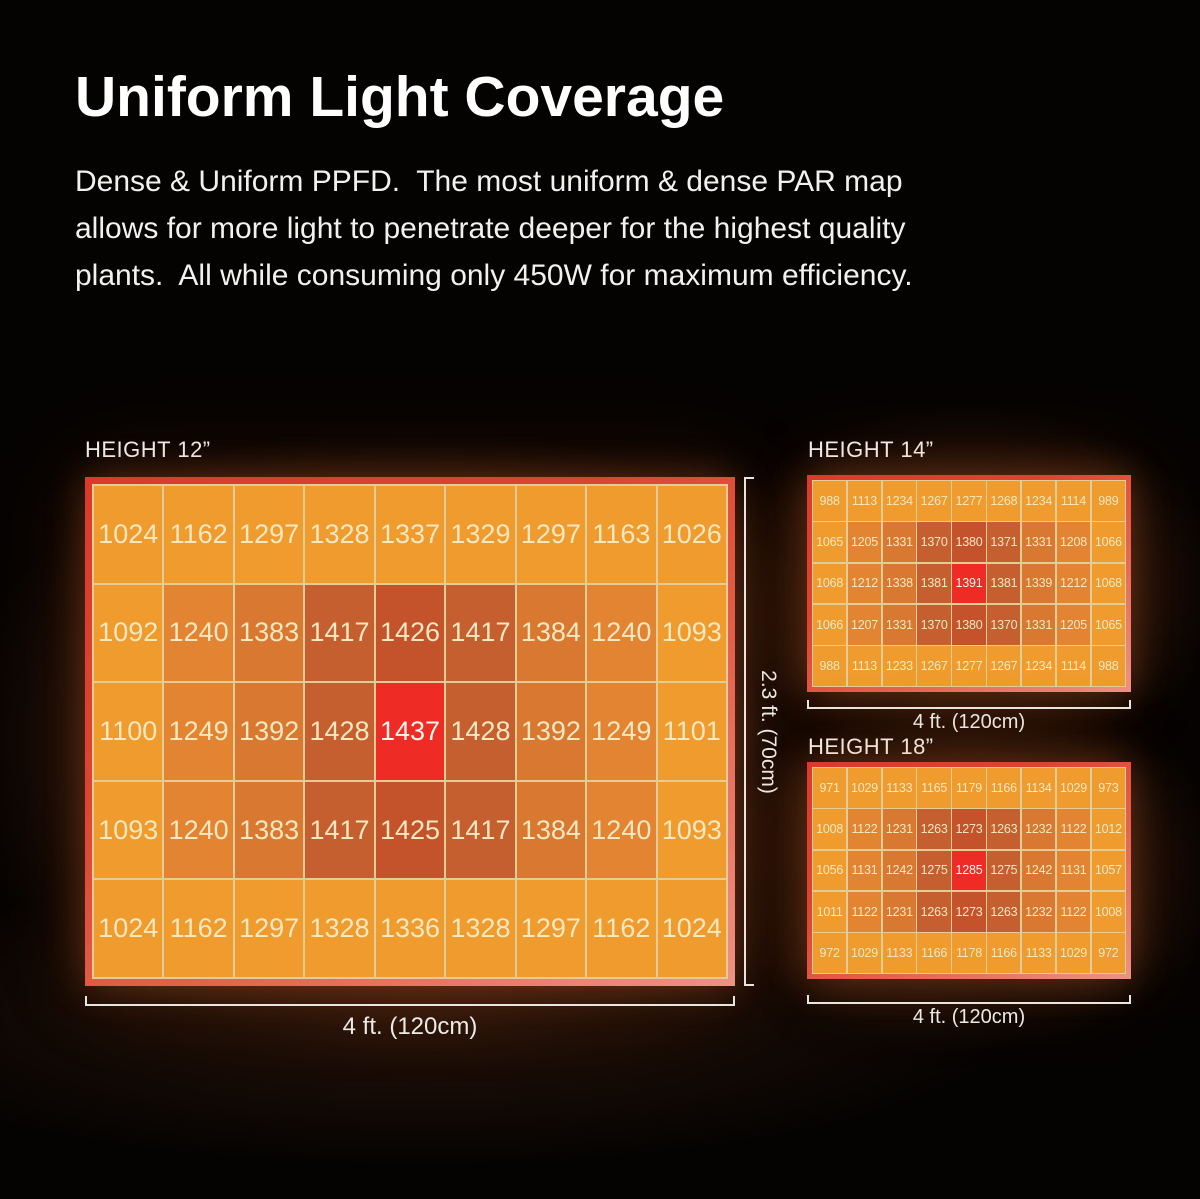  I want to click on ppfd-cell: 1234, so click(1038, 666).